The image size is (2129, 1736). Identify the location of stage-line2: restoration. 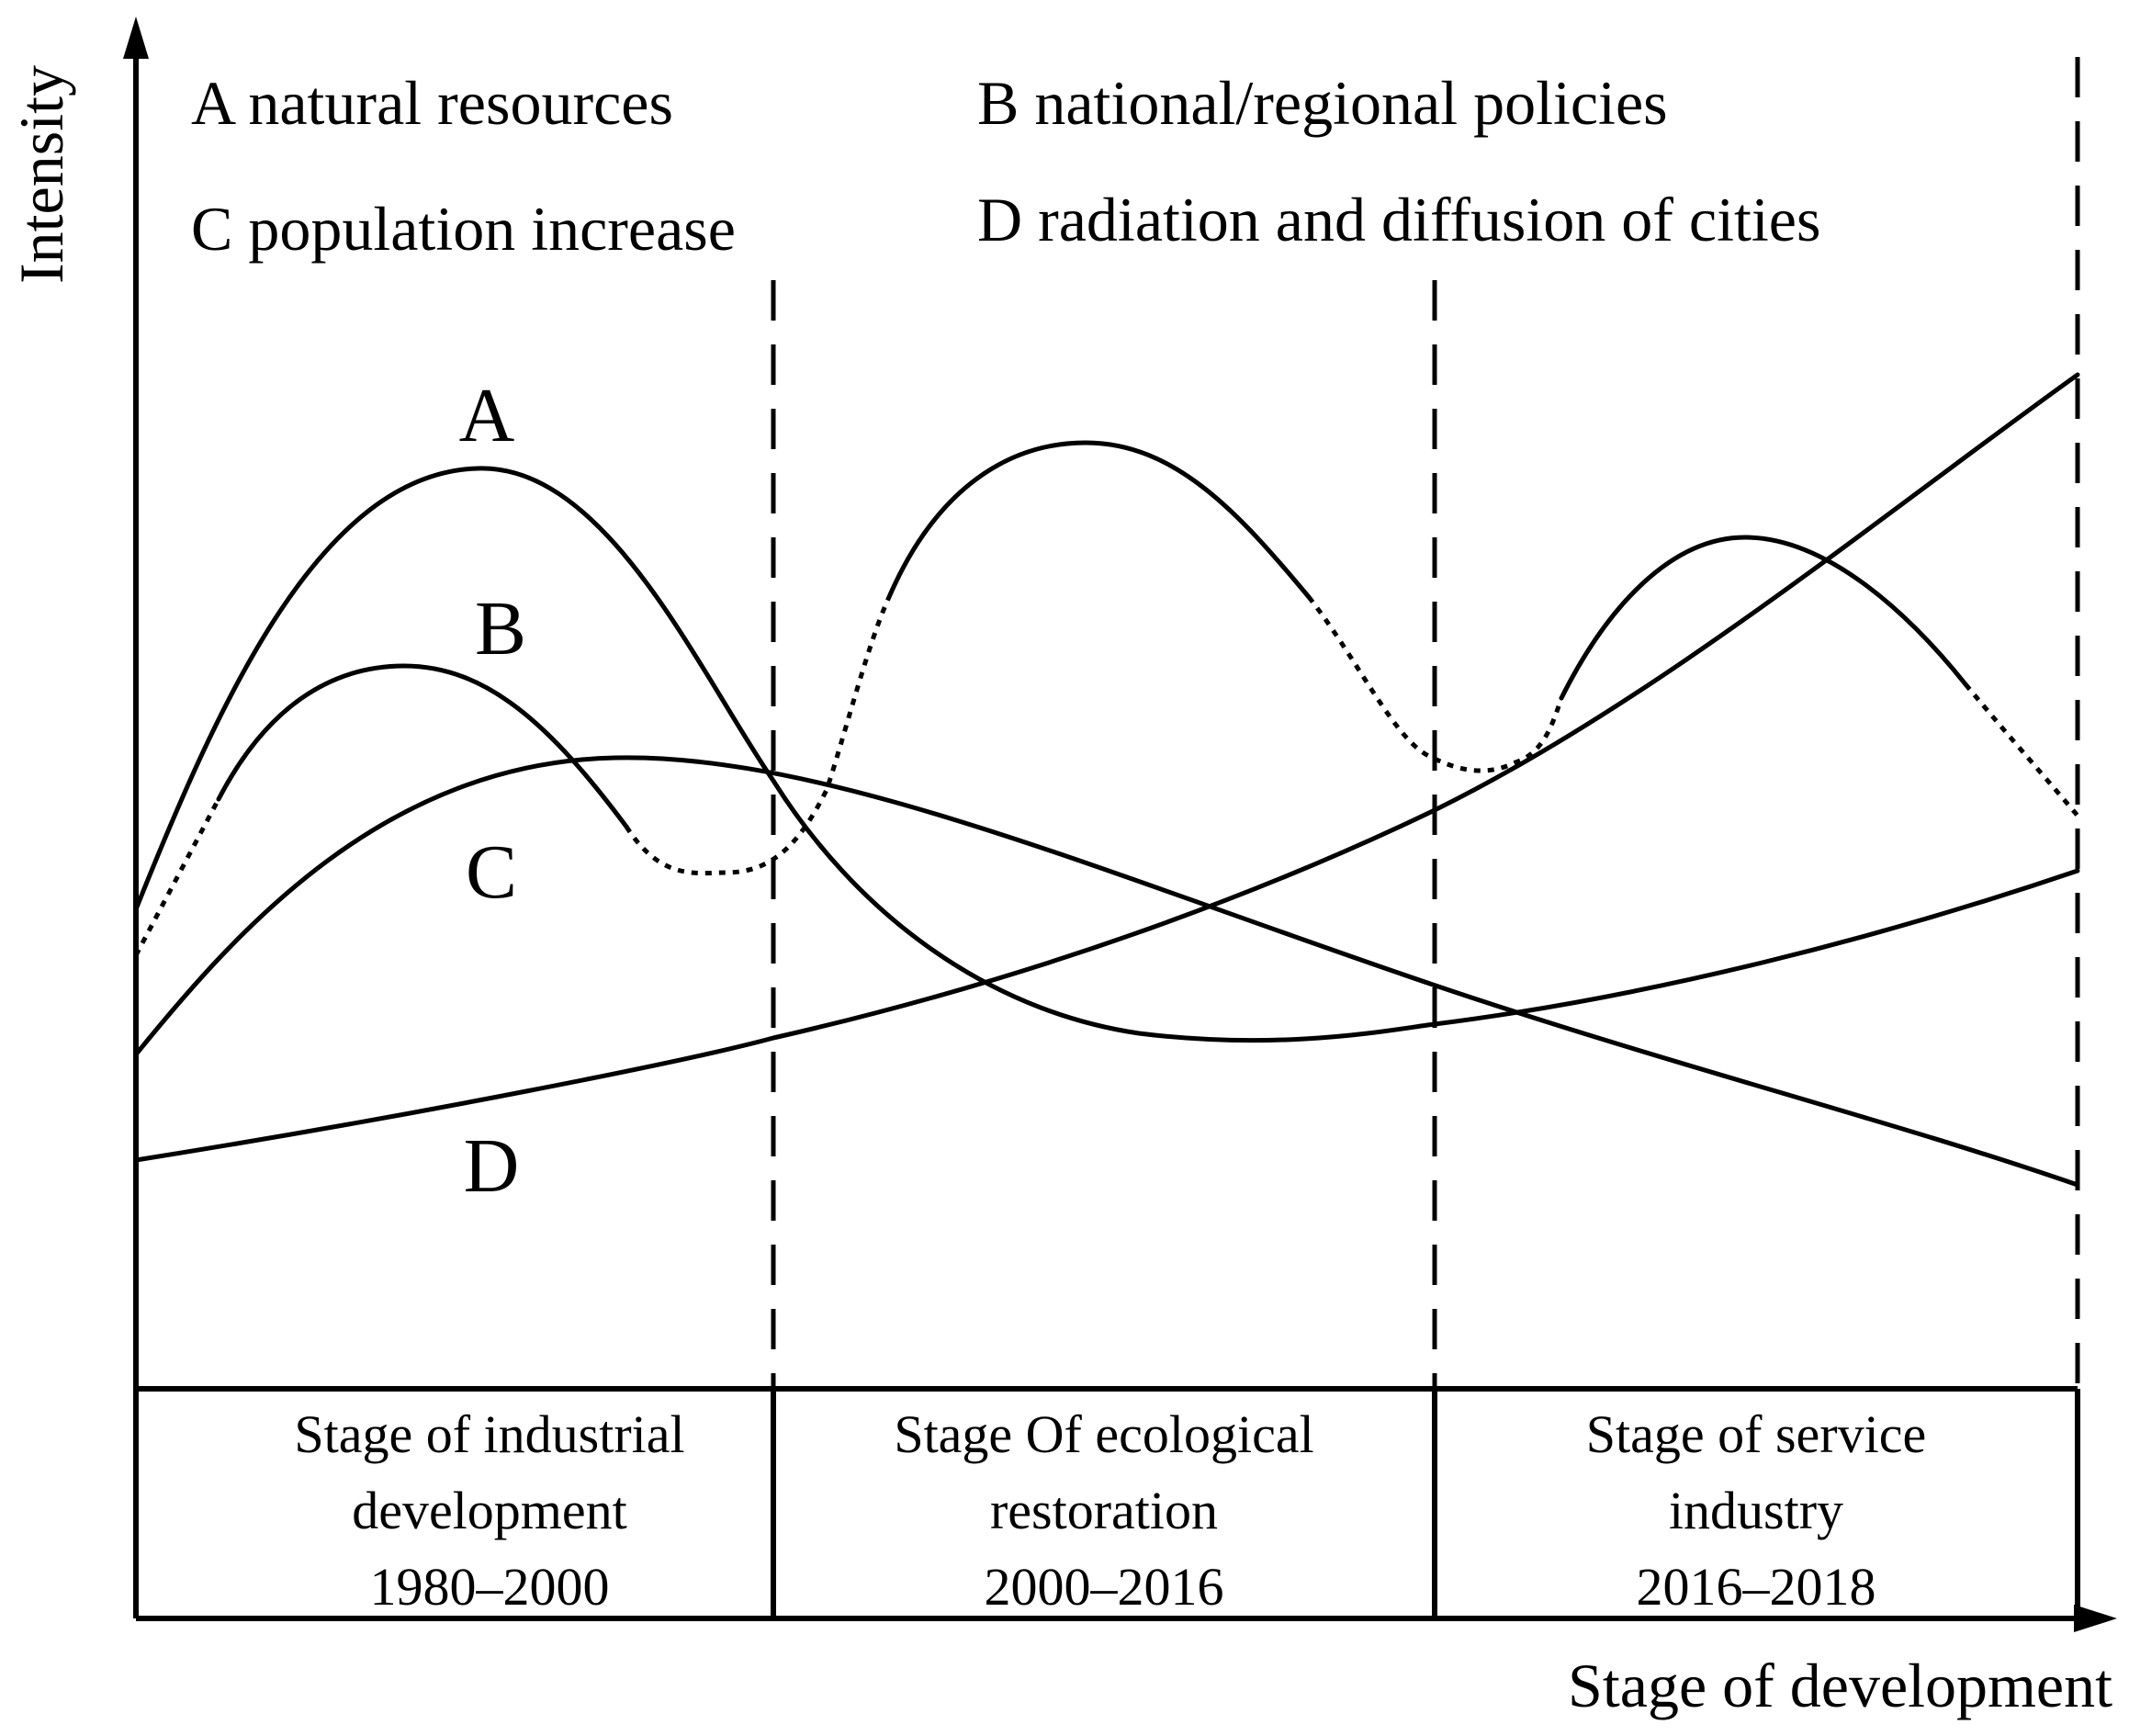
(1104, 1510).